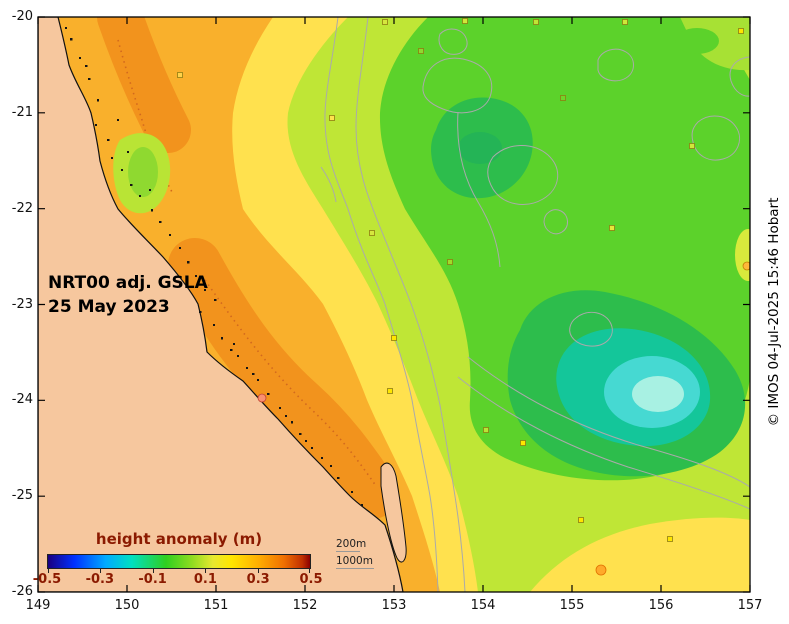 This screenshot has height=624, width=789. I want to click on fraser-island, so click(393, 512).